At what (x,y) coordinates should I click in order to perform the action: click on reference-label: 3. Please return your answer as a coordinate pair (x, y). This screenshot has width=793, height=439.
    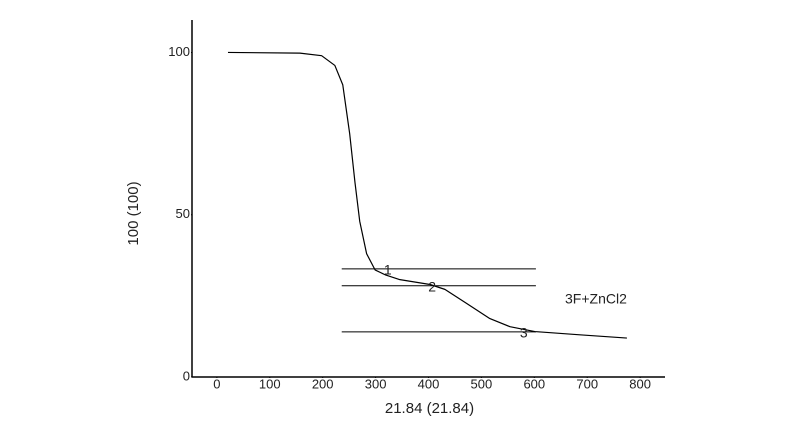
    Looking at the image, I should click on (524, 333).